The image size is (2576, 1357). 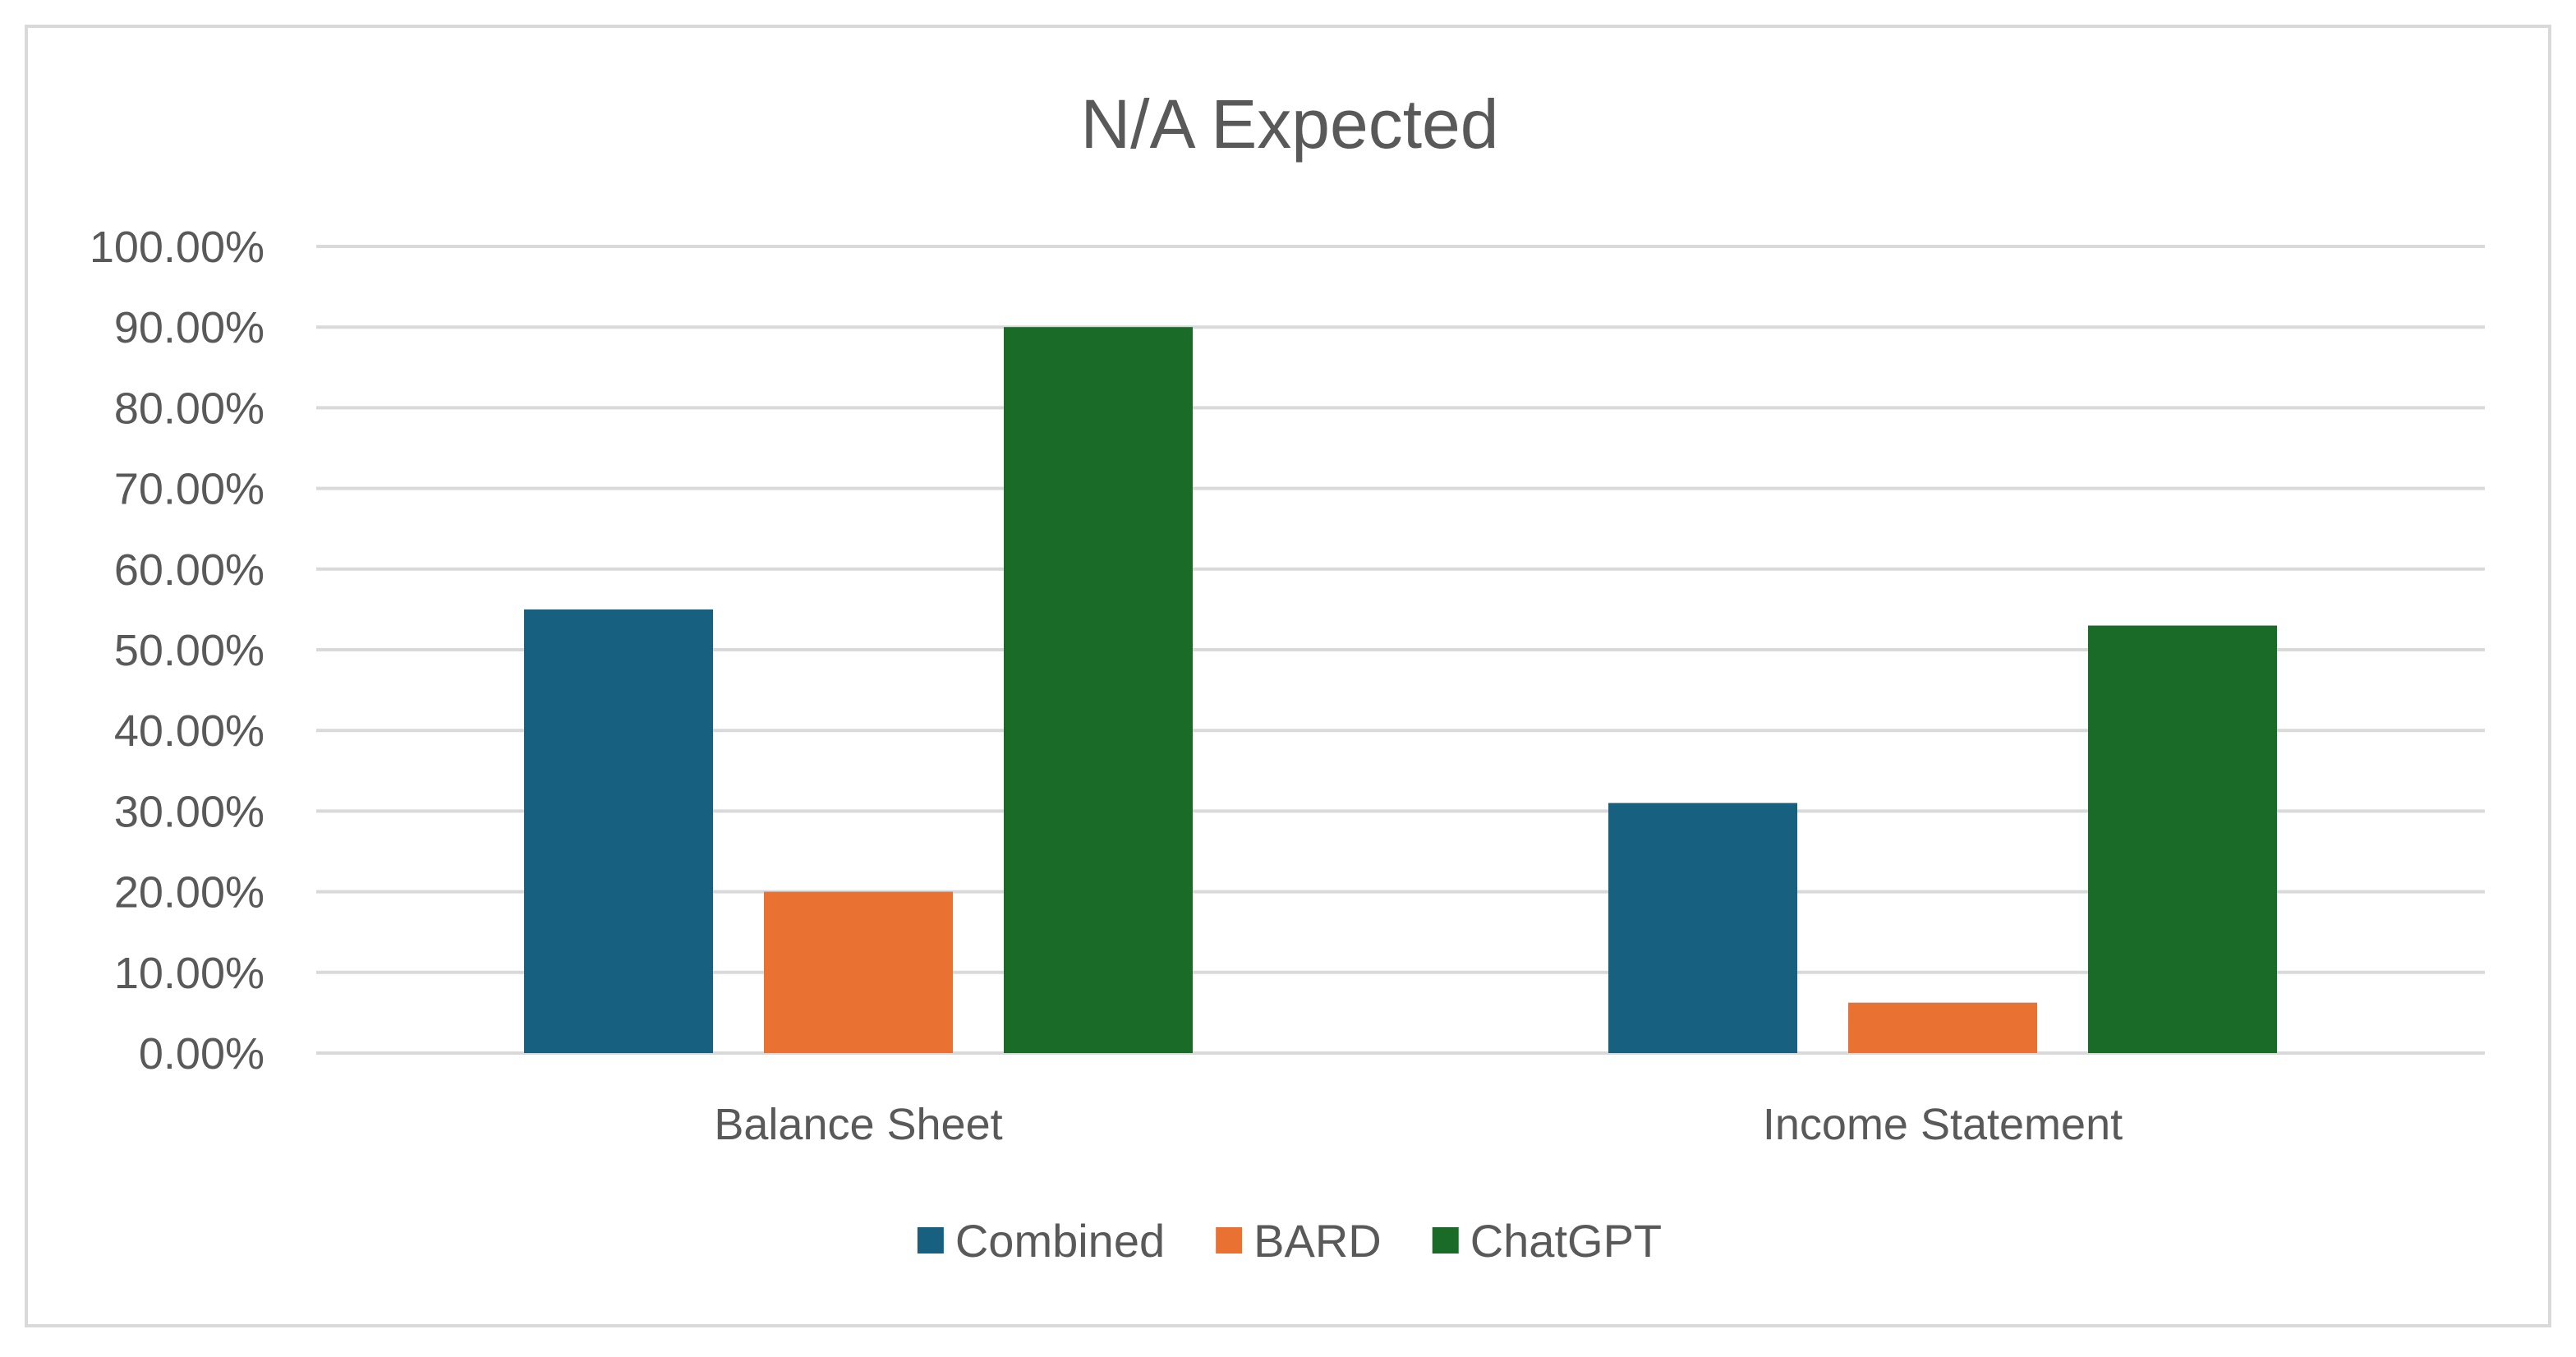 I want to click on legend-swatch-combined, so click(x=930, y=1240).